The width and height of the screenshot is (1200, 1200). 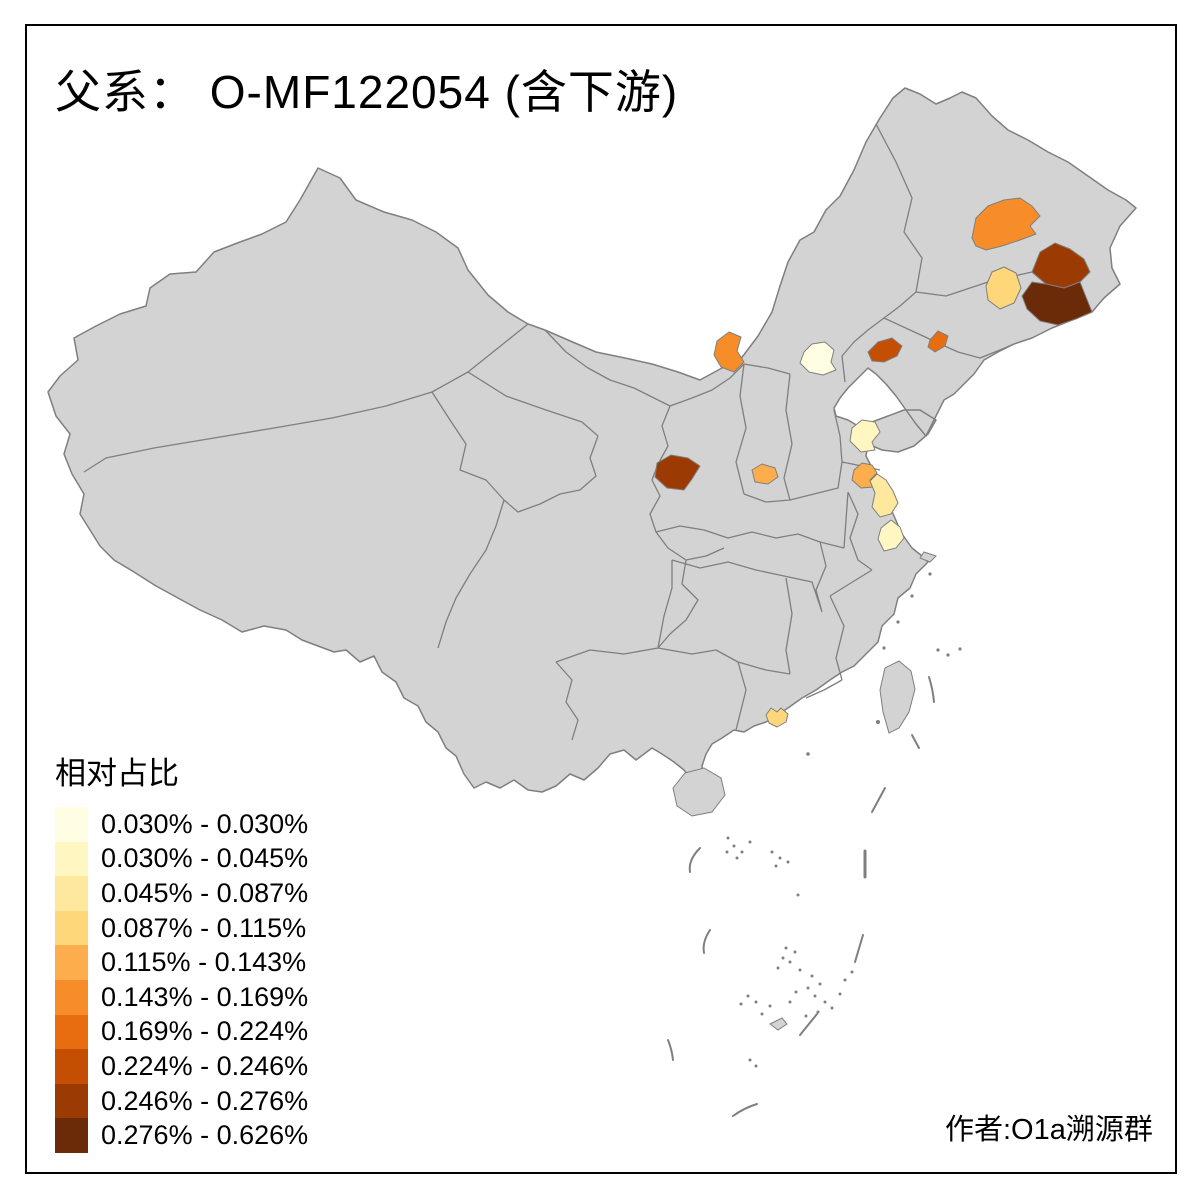 What do you see at coordinates (818, 358) in the screenshot?
I see `map-region-beijing` at bounding box center [818, 358].